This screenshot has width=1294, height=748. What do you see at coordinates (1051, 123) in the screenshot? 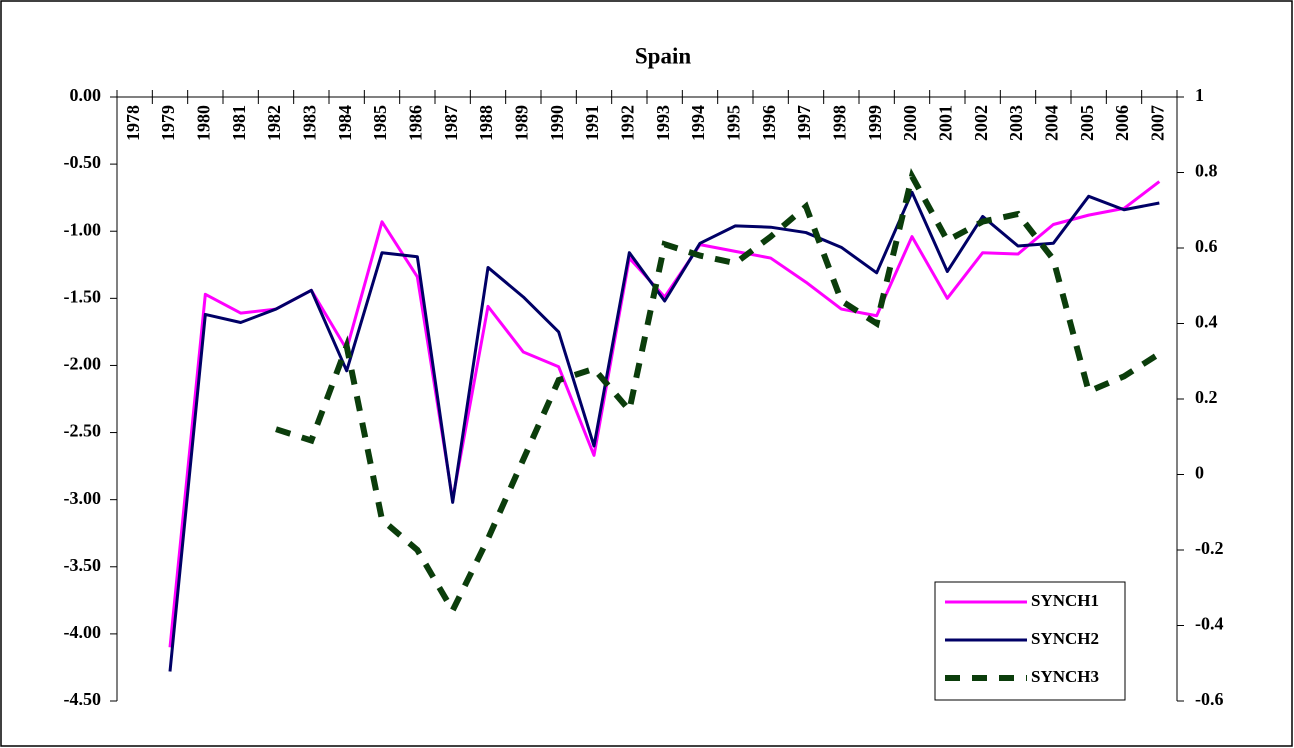
I see `x-tick-label: 2004` at bounding box center [1051, 123].